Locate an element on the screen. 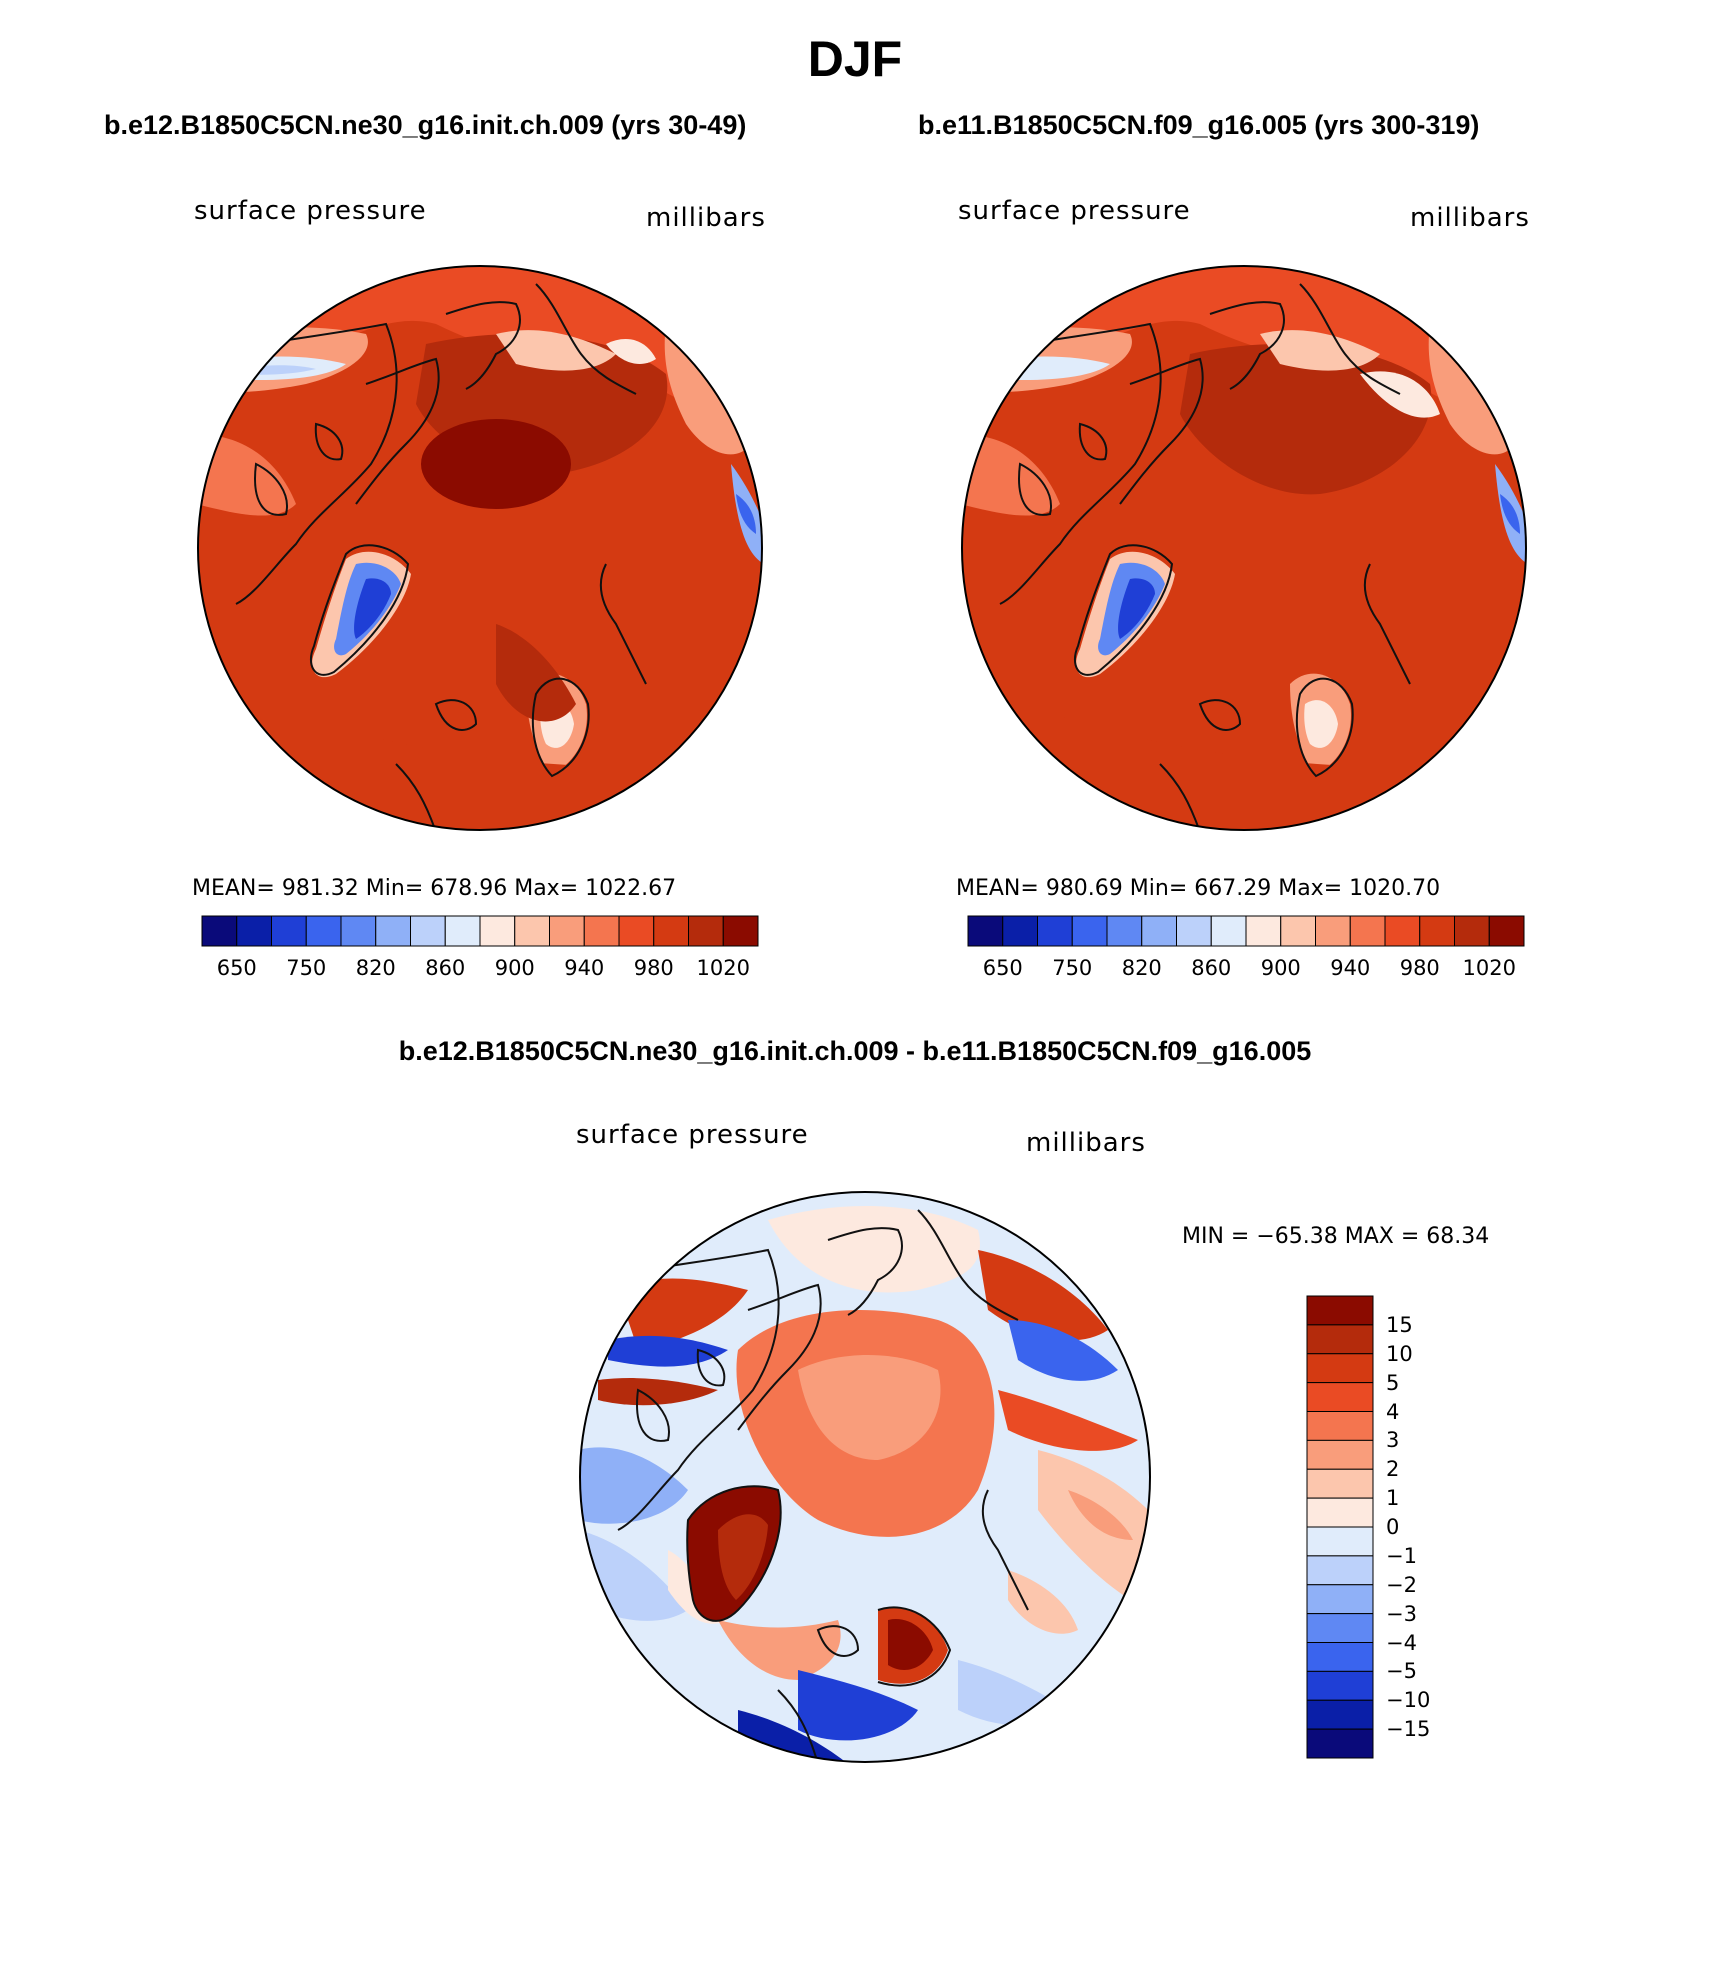 This screenshot has width=1710, height=1961. diff-stats: MIN = −65.38 MAX = 68.34 is located at coordinates (1336, 1236).